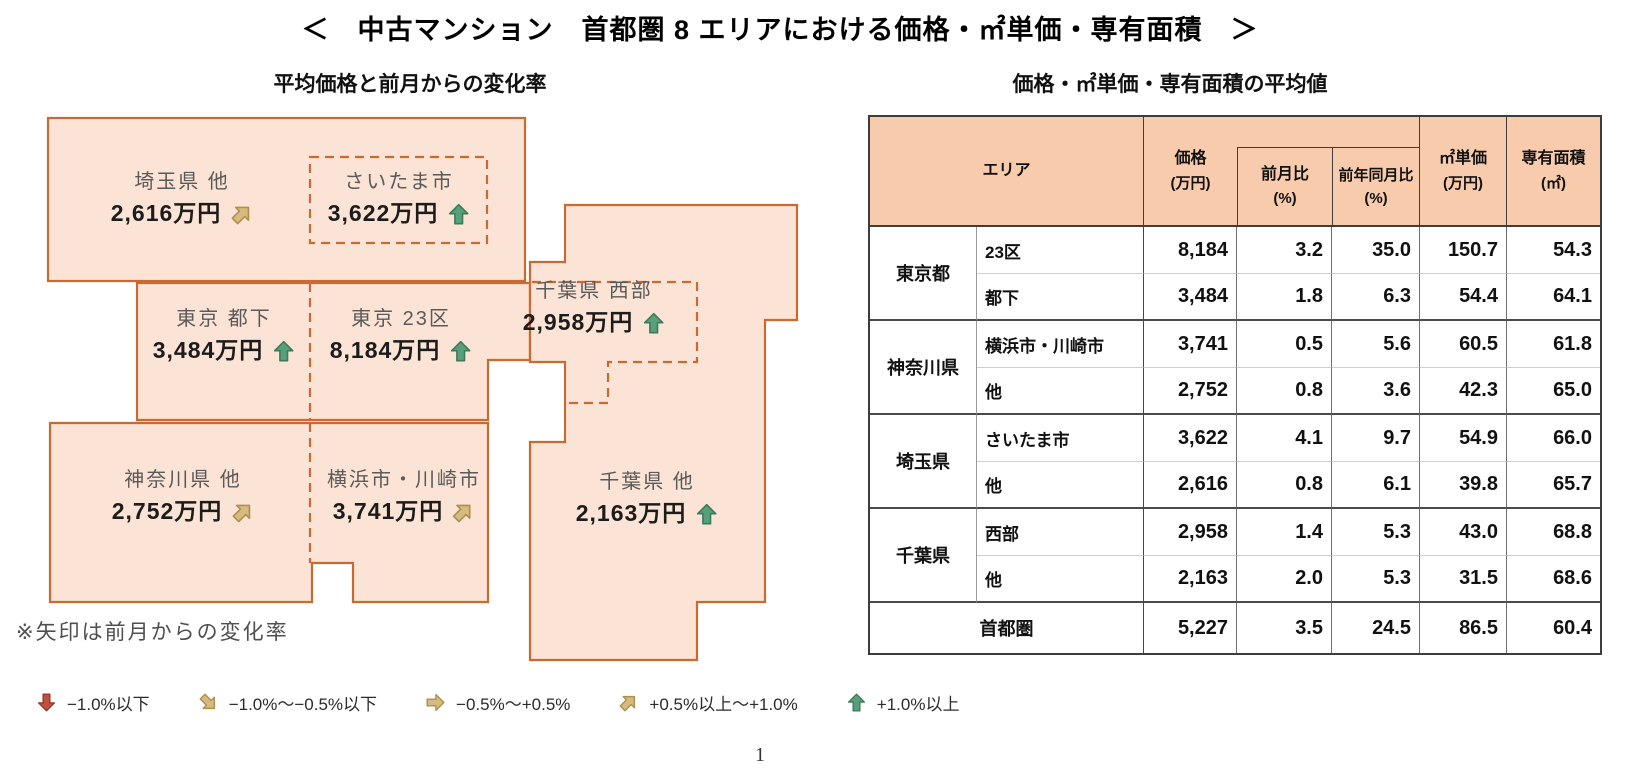 The width and height of the screenshot is (1641, 770). I want to click on value-cell: 60.5, so click(1463, 344).